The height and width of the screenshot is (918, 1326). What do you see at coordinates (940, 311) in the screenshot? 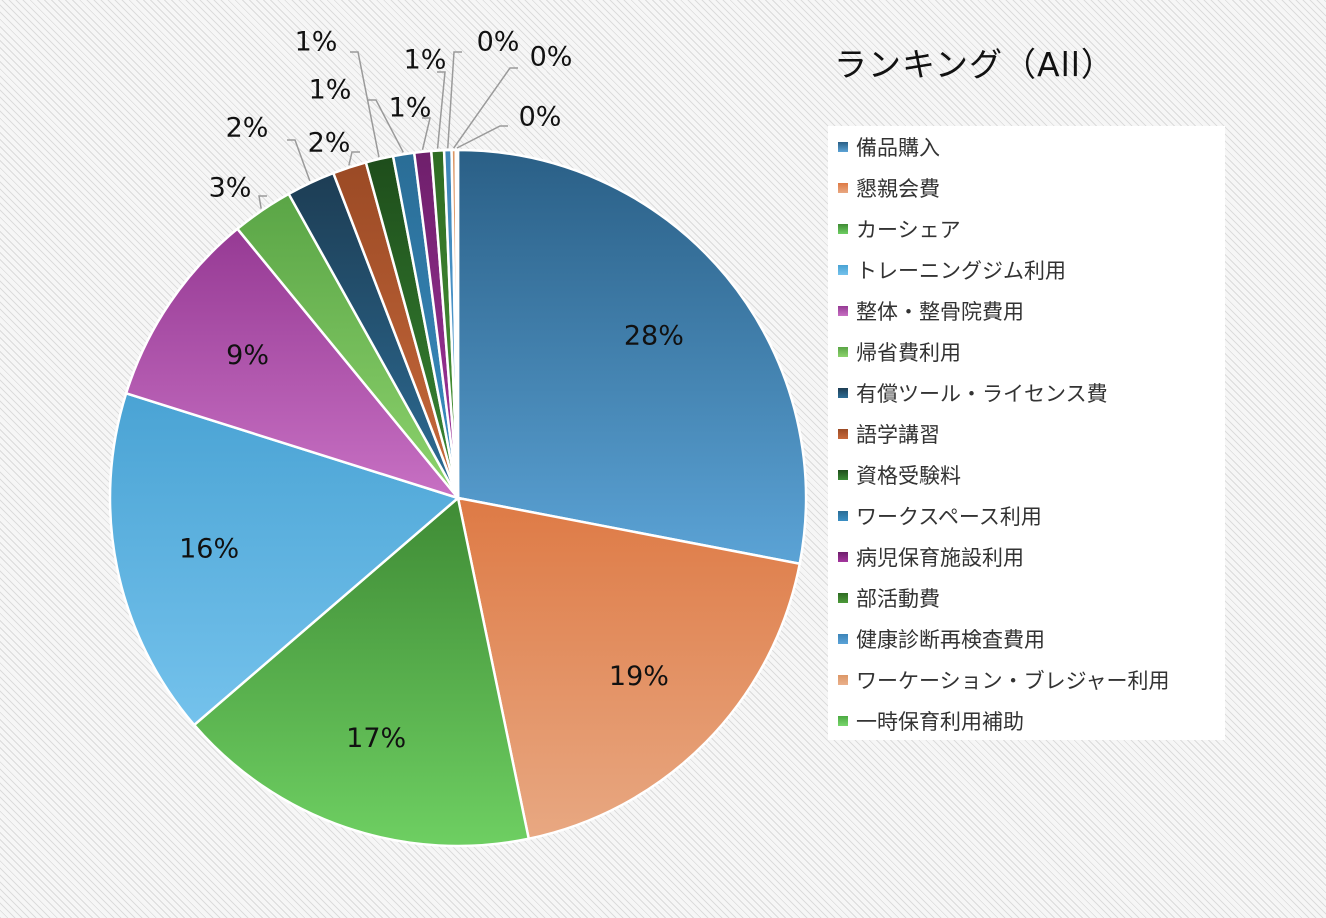
I see `legend-label: 整体・整骨院費用` at bounding box center [940, 311].